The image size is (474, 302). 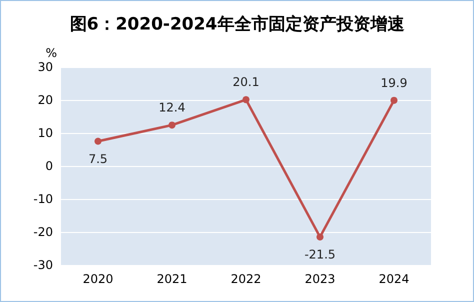 I want to click on data-label: 7.5, so click(x=98, y=159).